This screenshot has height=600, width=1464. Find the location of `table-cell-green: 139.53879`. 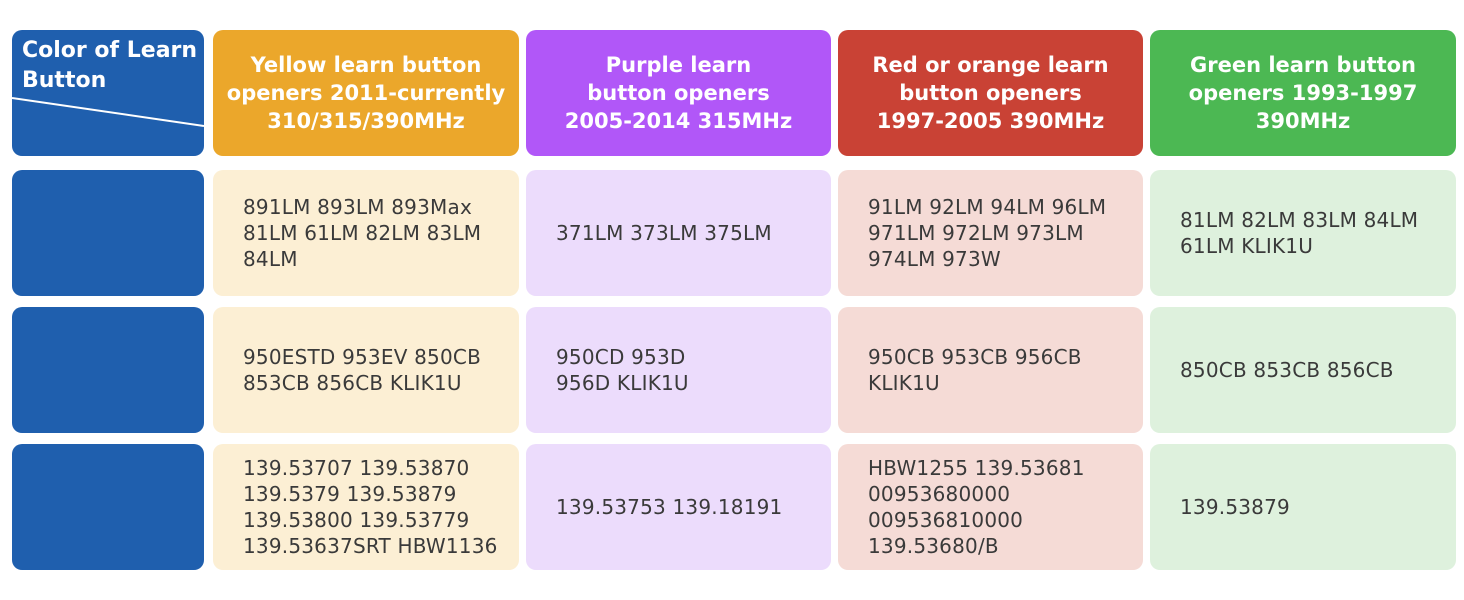

table-cell-green: 139.53879 is located at coordinates (1303, 507).